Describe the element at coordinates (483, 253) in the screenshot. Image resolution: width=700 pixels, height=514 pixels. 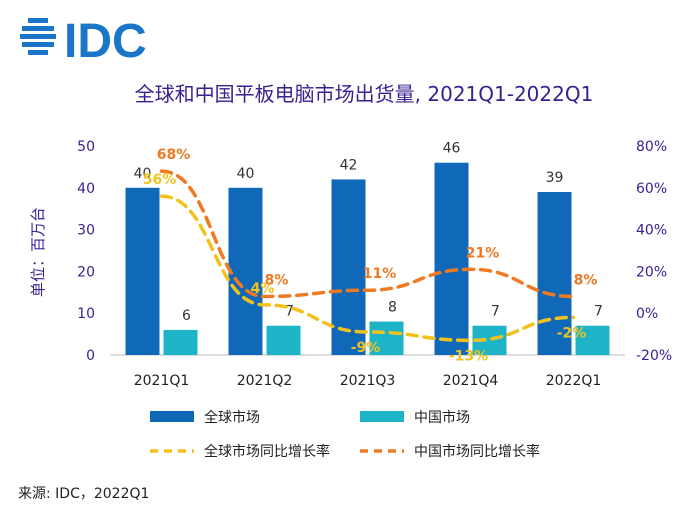
I see `china-growth-value-label: 21%` at that location.